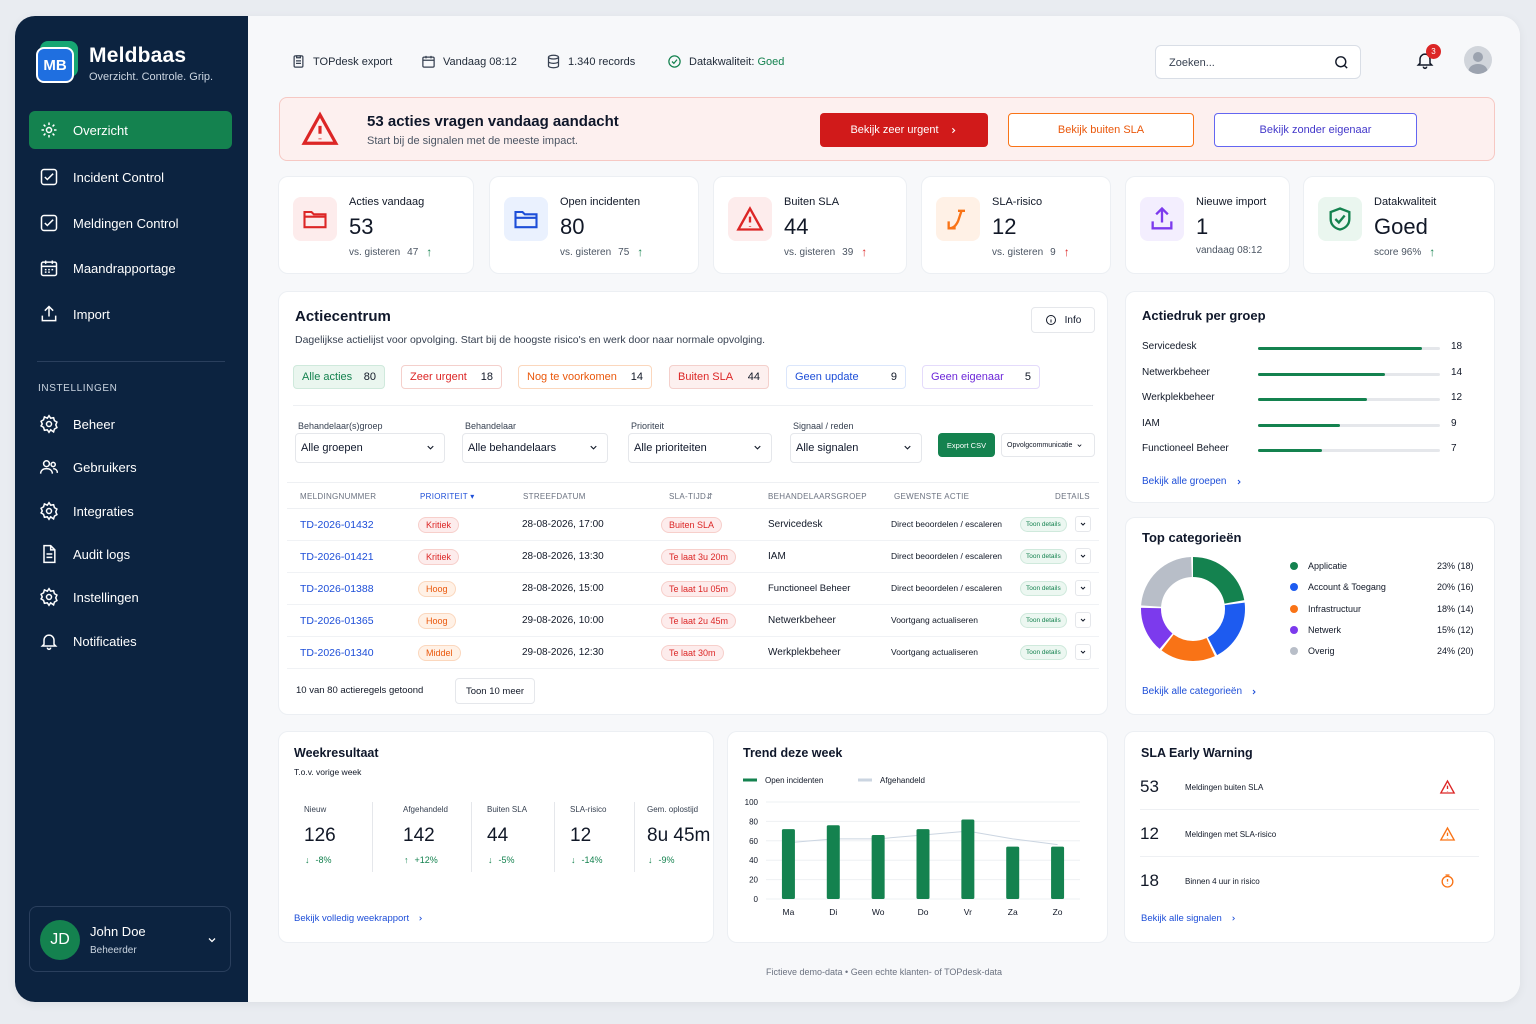 This screenshot has width=1536, height=1024. I want to click on priority-select: Alle prioriteiten, so click(700, 448).